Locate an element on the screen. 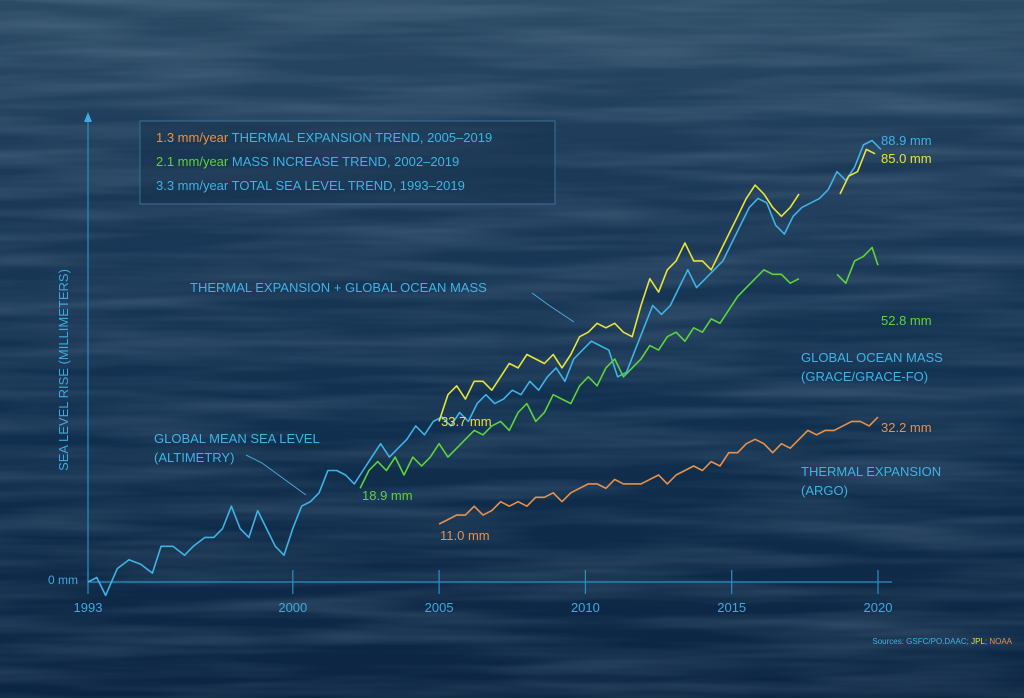 The width and height of the screenshot is (1024, 698). thermal-end-value: 32.2 mm is located at coordinates (906, 427).